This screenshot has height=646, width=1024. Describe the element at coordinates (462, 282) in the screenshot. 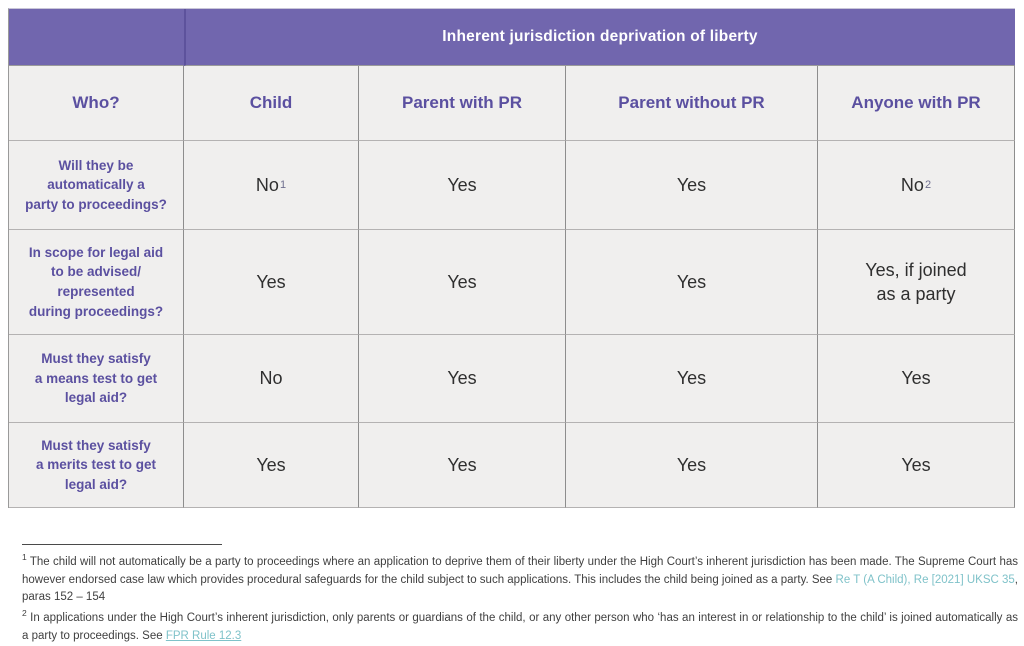

I see `answer-cell-r2-c2: Yes` at that location.